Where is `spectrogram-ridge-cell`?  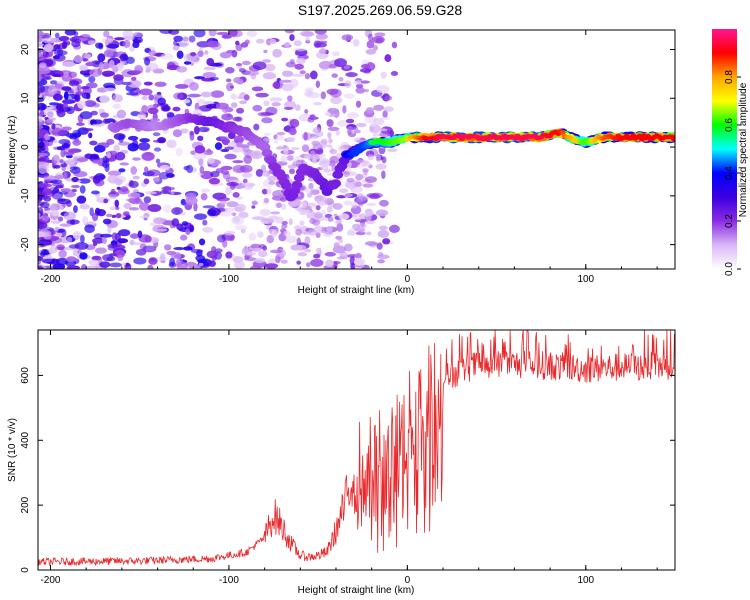
spectrogram-ridge-cell is located at coordinates (672, 139).